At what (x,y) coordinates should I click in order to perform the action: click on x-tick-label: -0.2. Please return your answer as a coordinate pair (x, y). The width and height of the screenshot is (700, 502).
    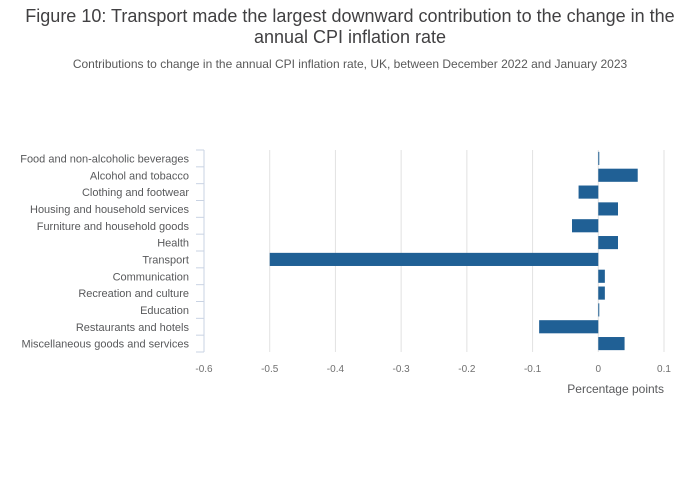
    Looking at the image, I should click on (467, 369).